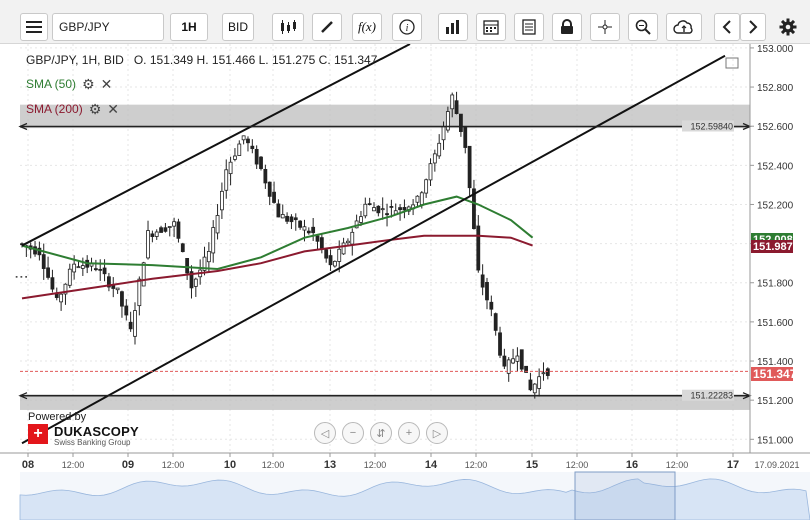 The height and width of the screenshot is (520, 810). I want to click on zoom-icon, so click(643, 27).